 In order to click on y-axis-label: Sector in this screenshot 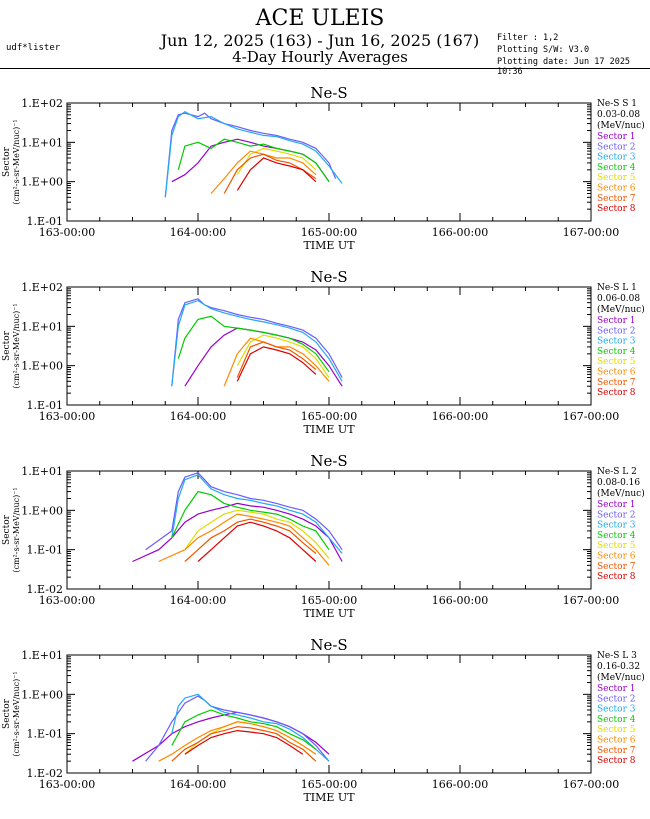, I will do `click(7, 161)`.